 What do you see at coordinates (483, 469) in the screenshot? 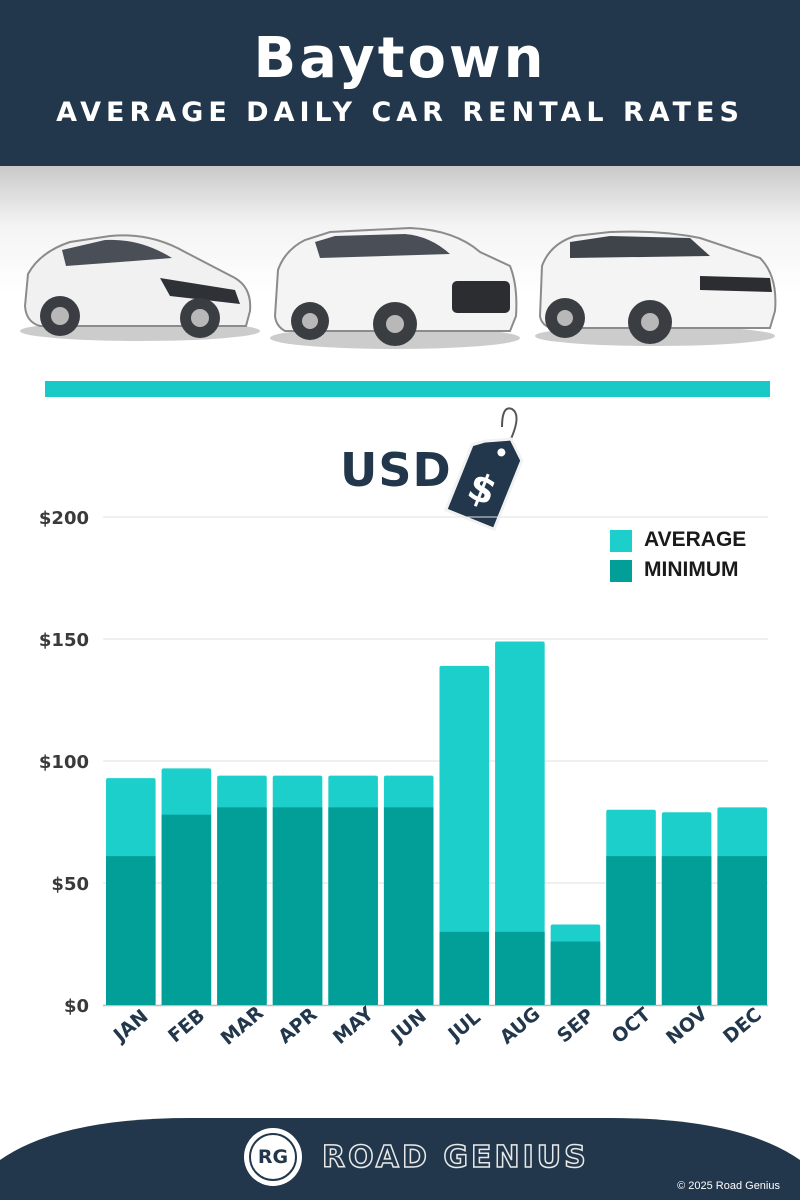
I see `price-tag-icon: $` at bounding box center [483, 469].